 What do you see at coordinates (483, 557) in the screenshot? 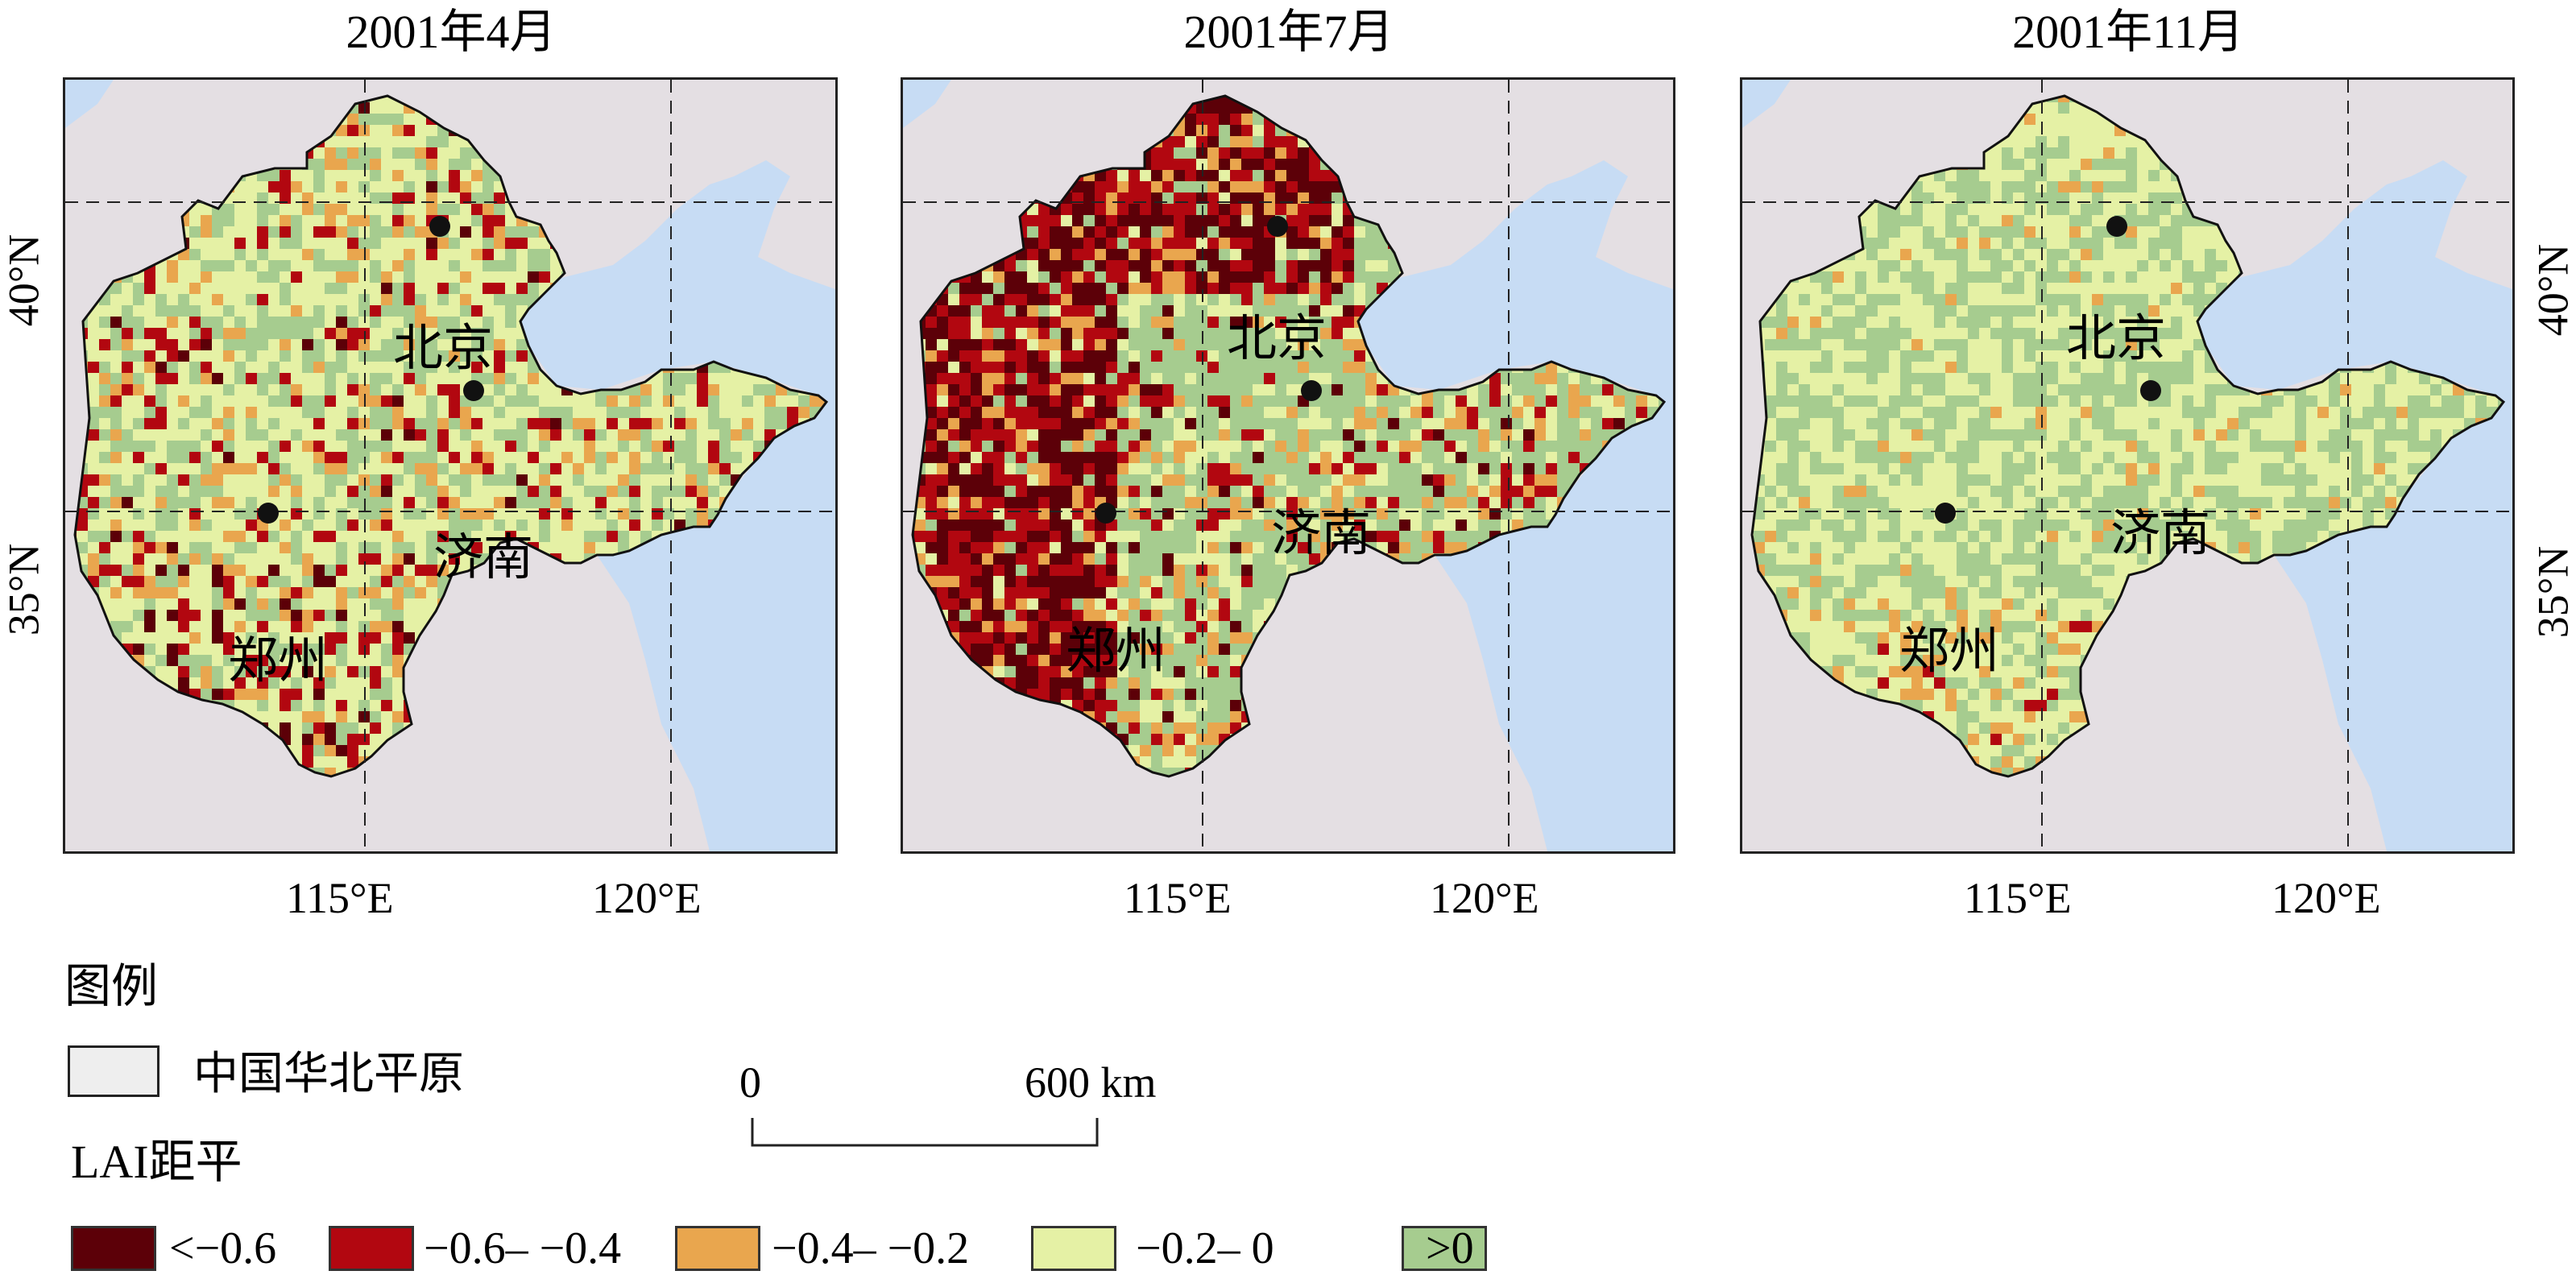
I see `city-label-jinan-april: 济南` at bounding box center [483, 557].